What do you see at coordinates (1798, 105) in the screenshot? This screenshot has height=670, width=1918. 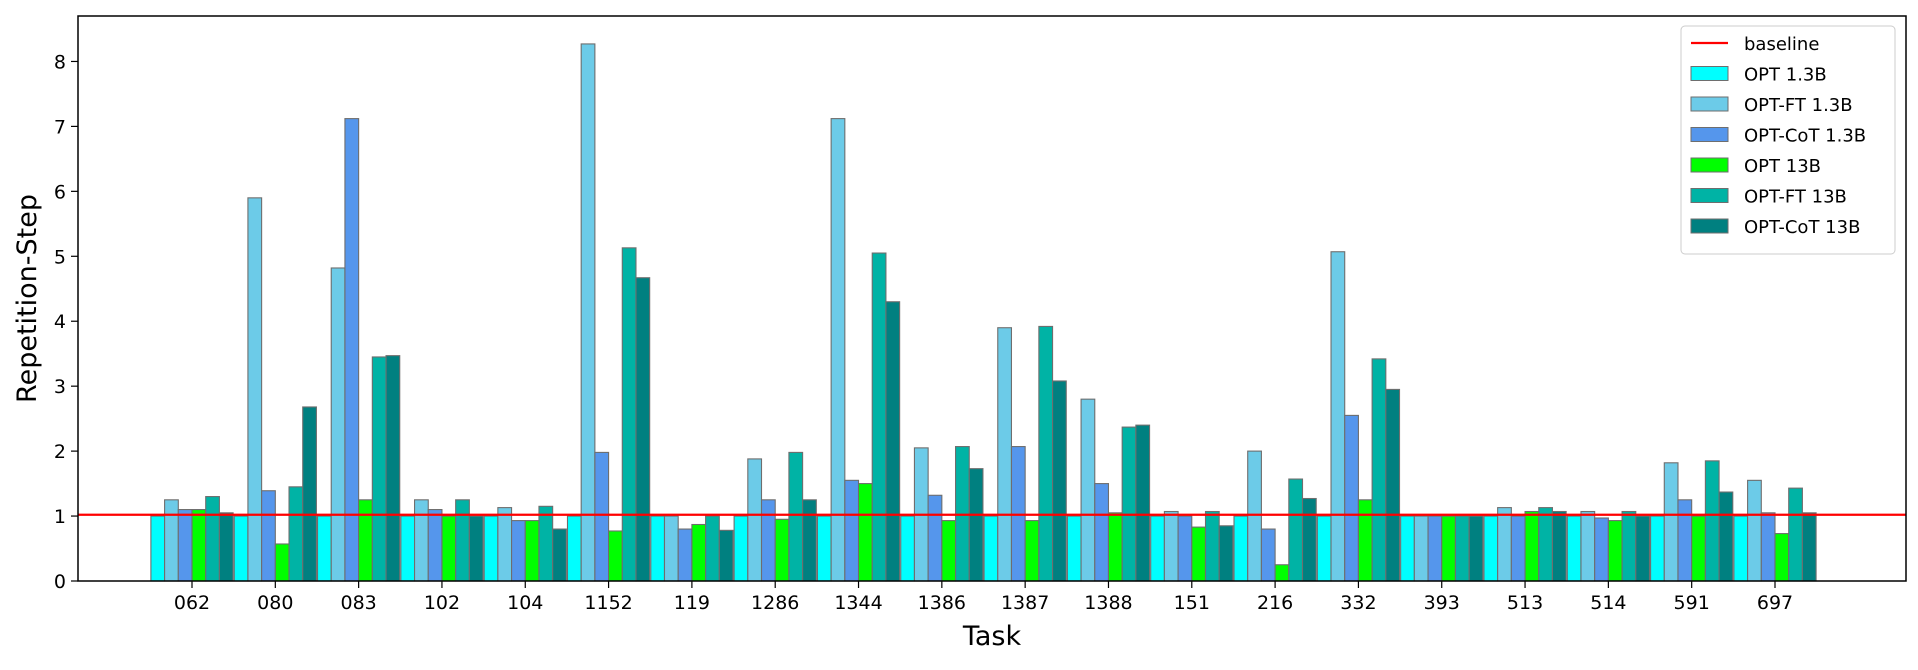 I see `legend-label-opt-ft-1-3b: OPT-FT 1.3B` at bounding box center [1798, 105].